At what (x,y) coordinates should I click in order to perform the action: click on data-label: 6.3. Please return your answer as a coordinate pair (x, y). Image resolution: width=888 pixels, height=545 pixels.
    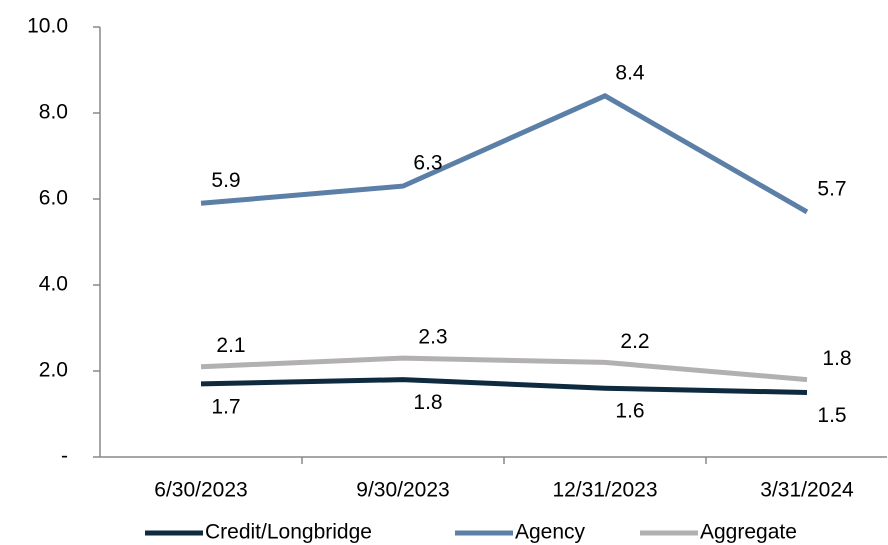
    Looking at the image, I should click on (427, 163).